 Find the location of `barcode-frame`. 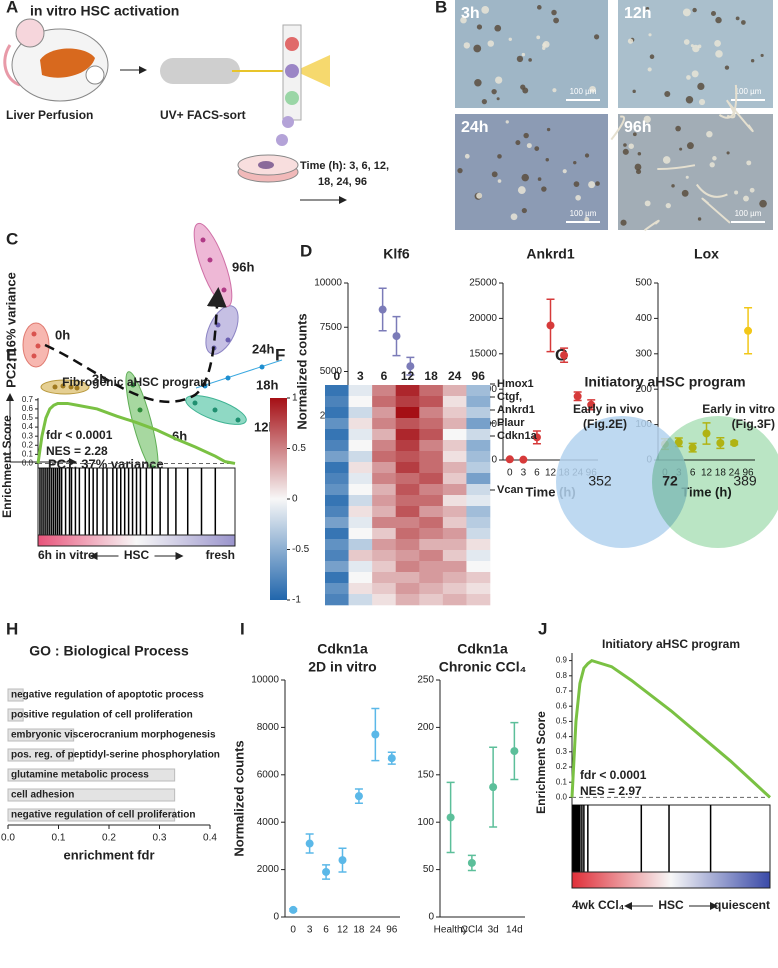

barcode-frame is located at coordinates (671, 838).